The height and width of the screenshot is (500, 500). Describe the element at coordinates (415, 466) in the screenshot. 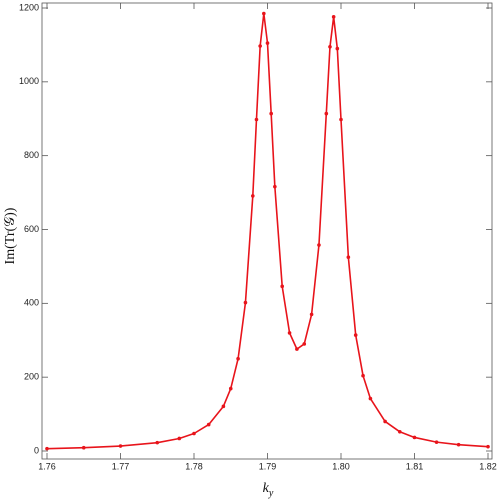

I see `x-tick-label: 1.81` at that location.